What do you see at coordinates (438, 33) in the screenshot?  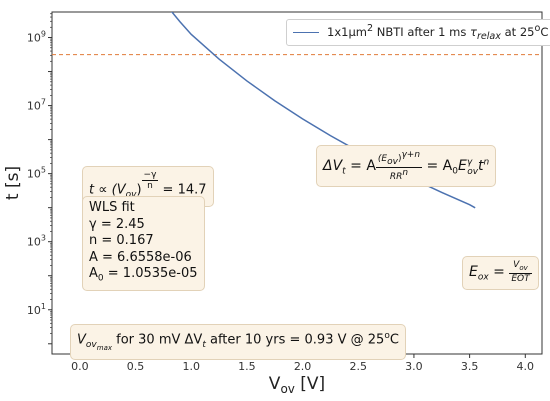 I see `legend-label: 1x1μm2 NBTI after 1 ms τrelax at 25oC` at bounding box center [438, 33].